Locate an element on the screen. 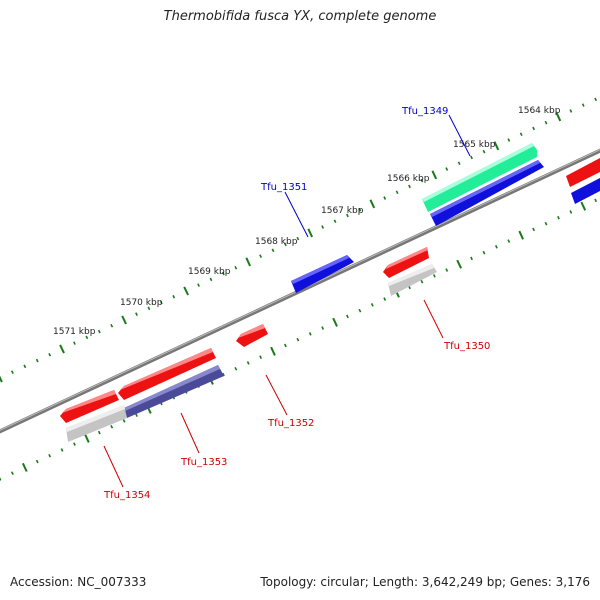 Image resolution: width=600 pixels, height=600 pixels. kbp-label-1566: 1566 kbp is located at coordinates (408, 179).